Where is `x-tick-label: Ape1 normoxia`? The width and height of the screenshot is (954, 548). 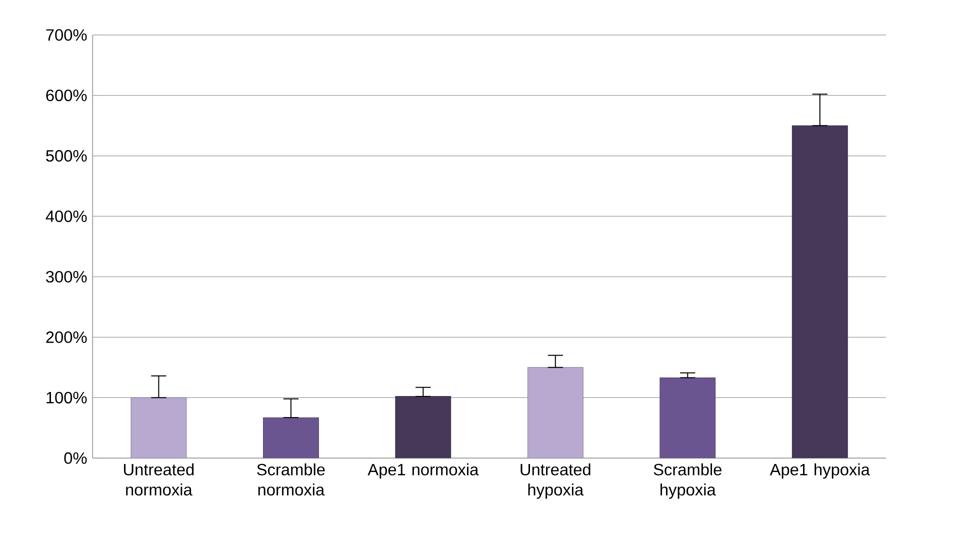 x-tick-label: Ape1 normoxia is located at coordinates (423, 471).